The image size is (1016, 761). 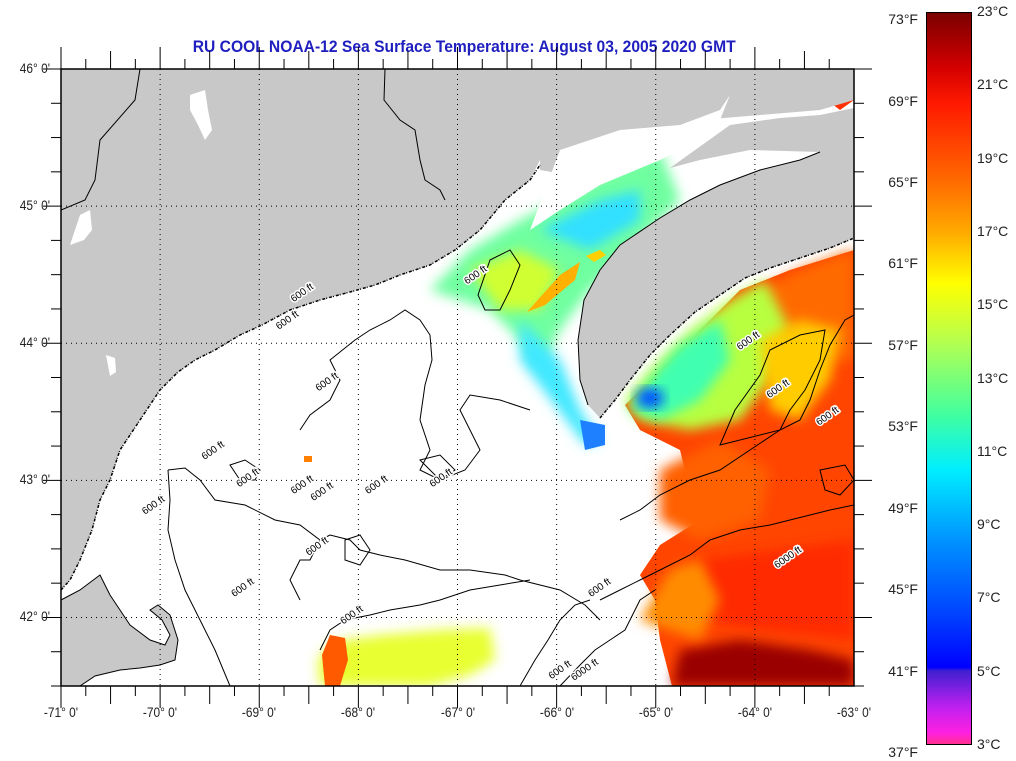 What do you see at coordinates (989, 670) in the screenshot?
I see `colorbar-celsius-label: 5°C` at bounding box center [989, 670].